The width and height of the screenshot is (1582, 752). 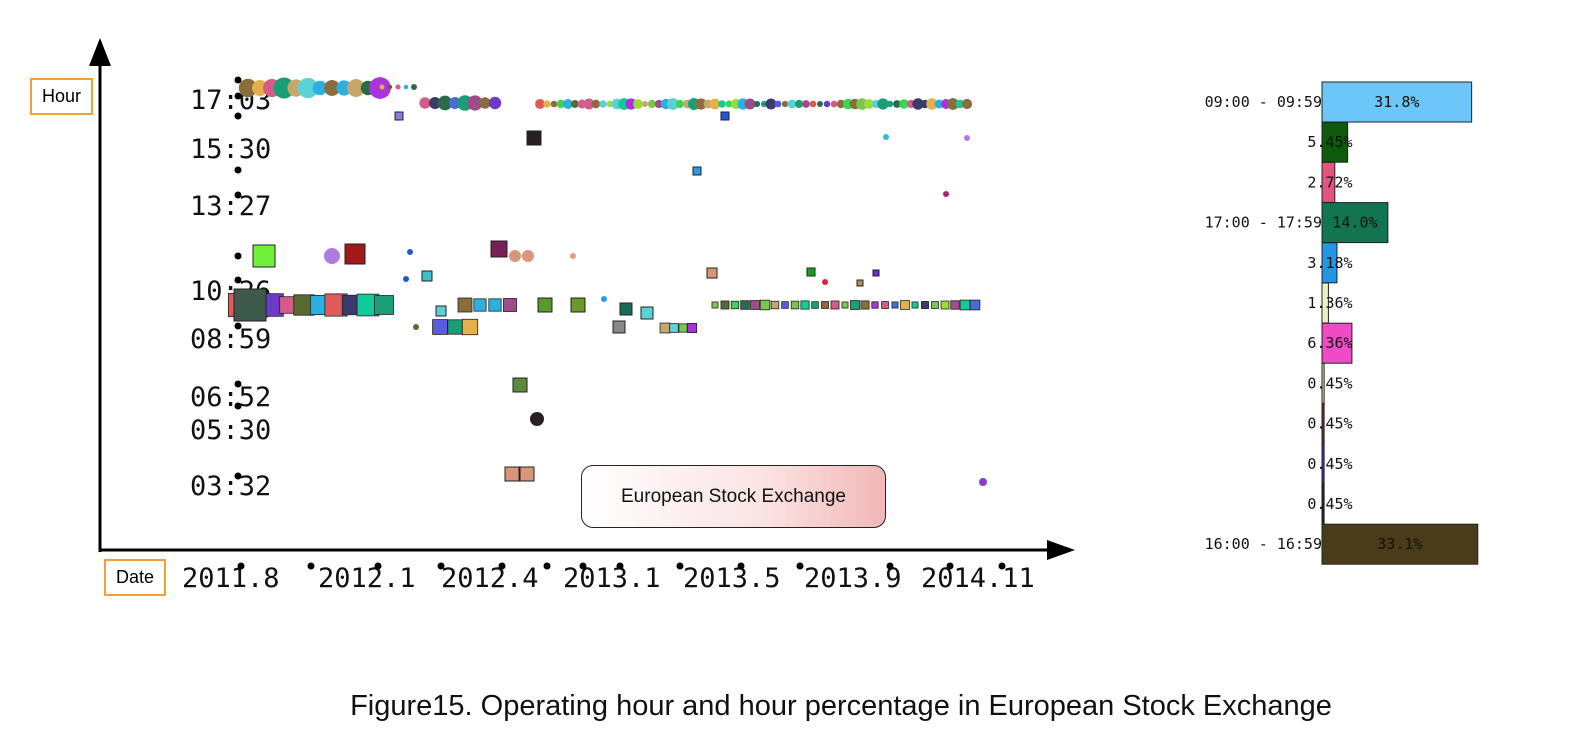 What do you see at coordinates (1061, 550) in the screenshot?
I see `x-axis-arrow` at bounding box center [1061, 550].